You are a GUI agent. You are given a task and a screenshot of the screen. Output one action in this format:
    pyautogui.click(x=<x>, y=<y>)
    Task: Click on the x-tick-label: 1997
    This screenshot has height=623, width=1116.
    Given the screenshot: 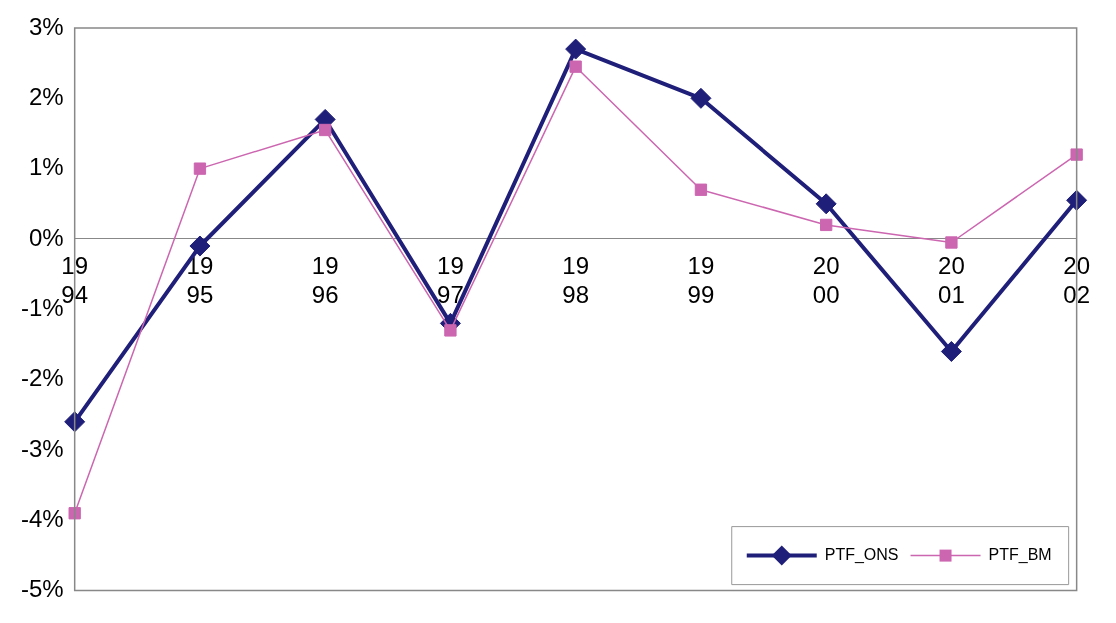 What is the action you would take?
    pyautogui.click(x=450, y=280)
    